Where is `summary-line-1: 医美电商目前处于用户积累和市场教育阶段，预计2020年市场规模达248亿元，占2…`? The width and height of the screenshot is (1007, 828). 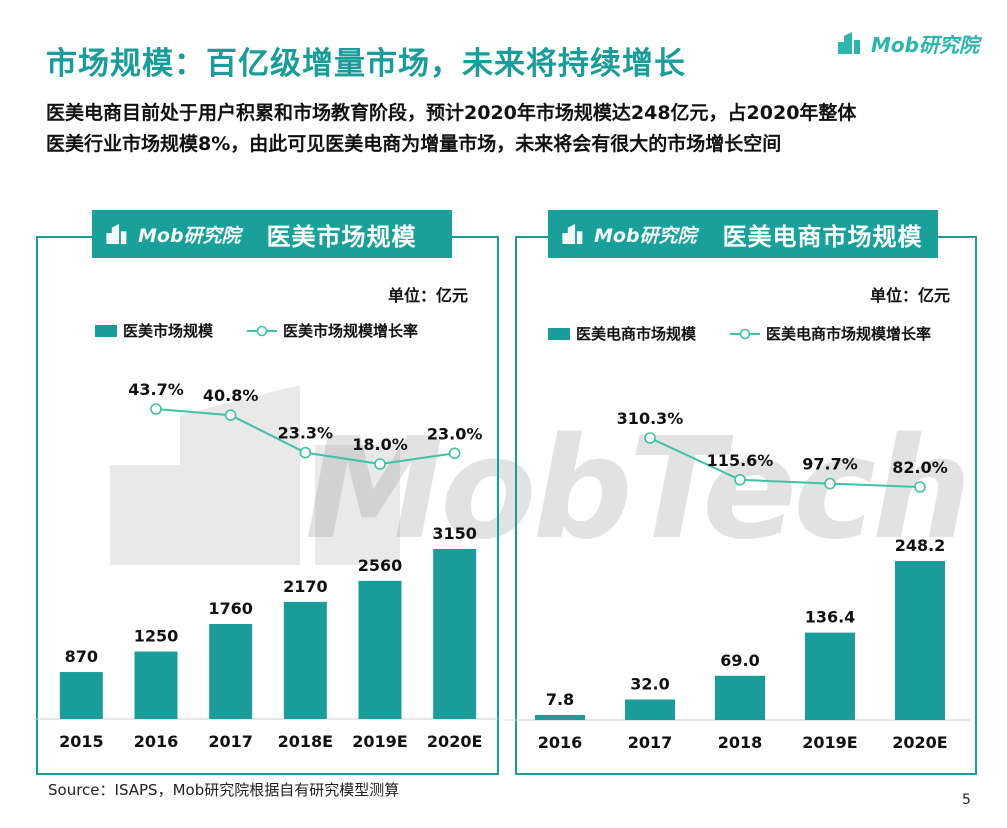
summary-line-1: 医美电商目前处于用户积累和市场教育阶段，预计2020年市场规模达248亿元，占2… is located at coordinates (451, 113).